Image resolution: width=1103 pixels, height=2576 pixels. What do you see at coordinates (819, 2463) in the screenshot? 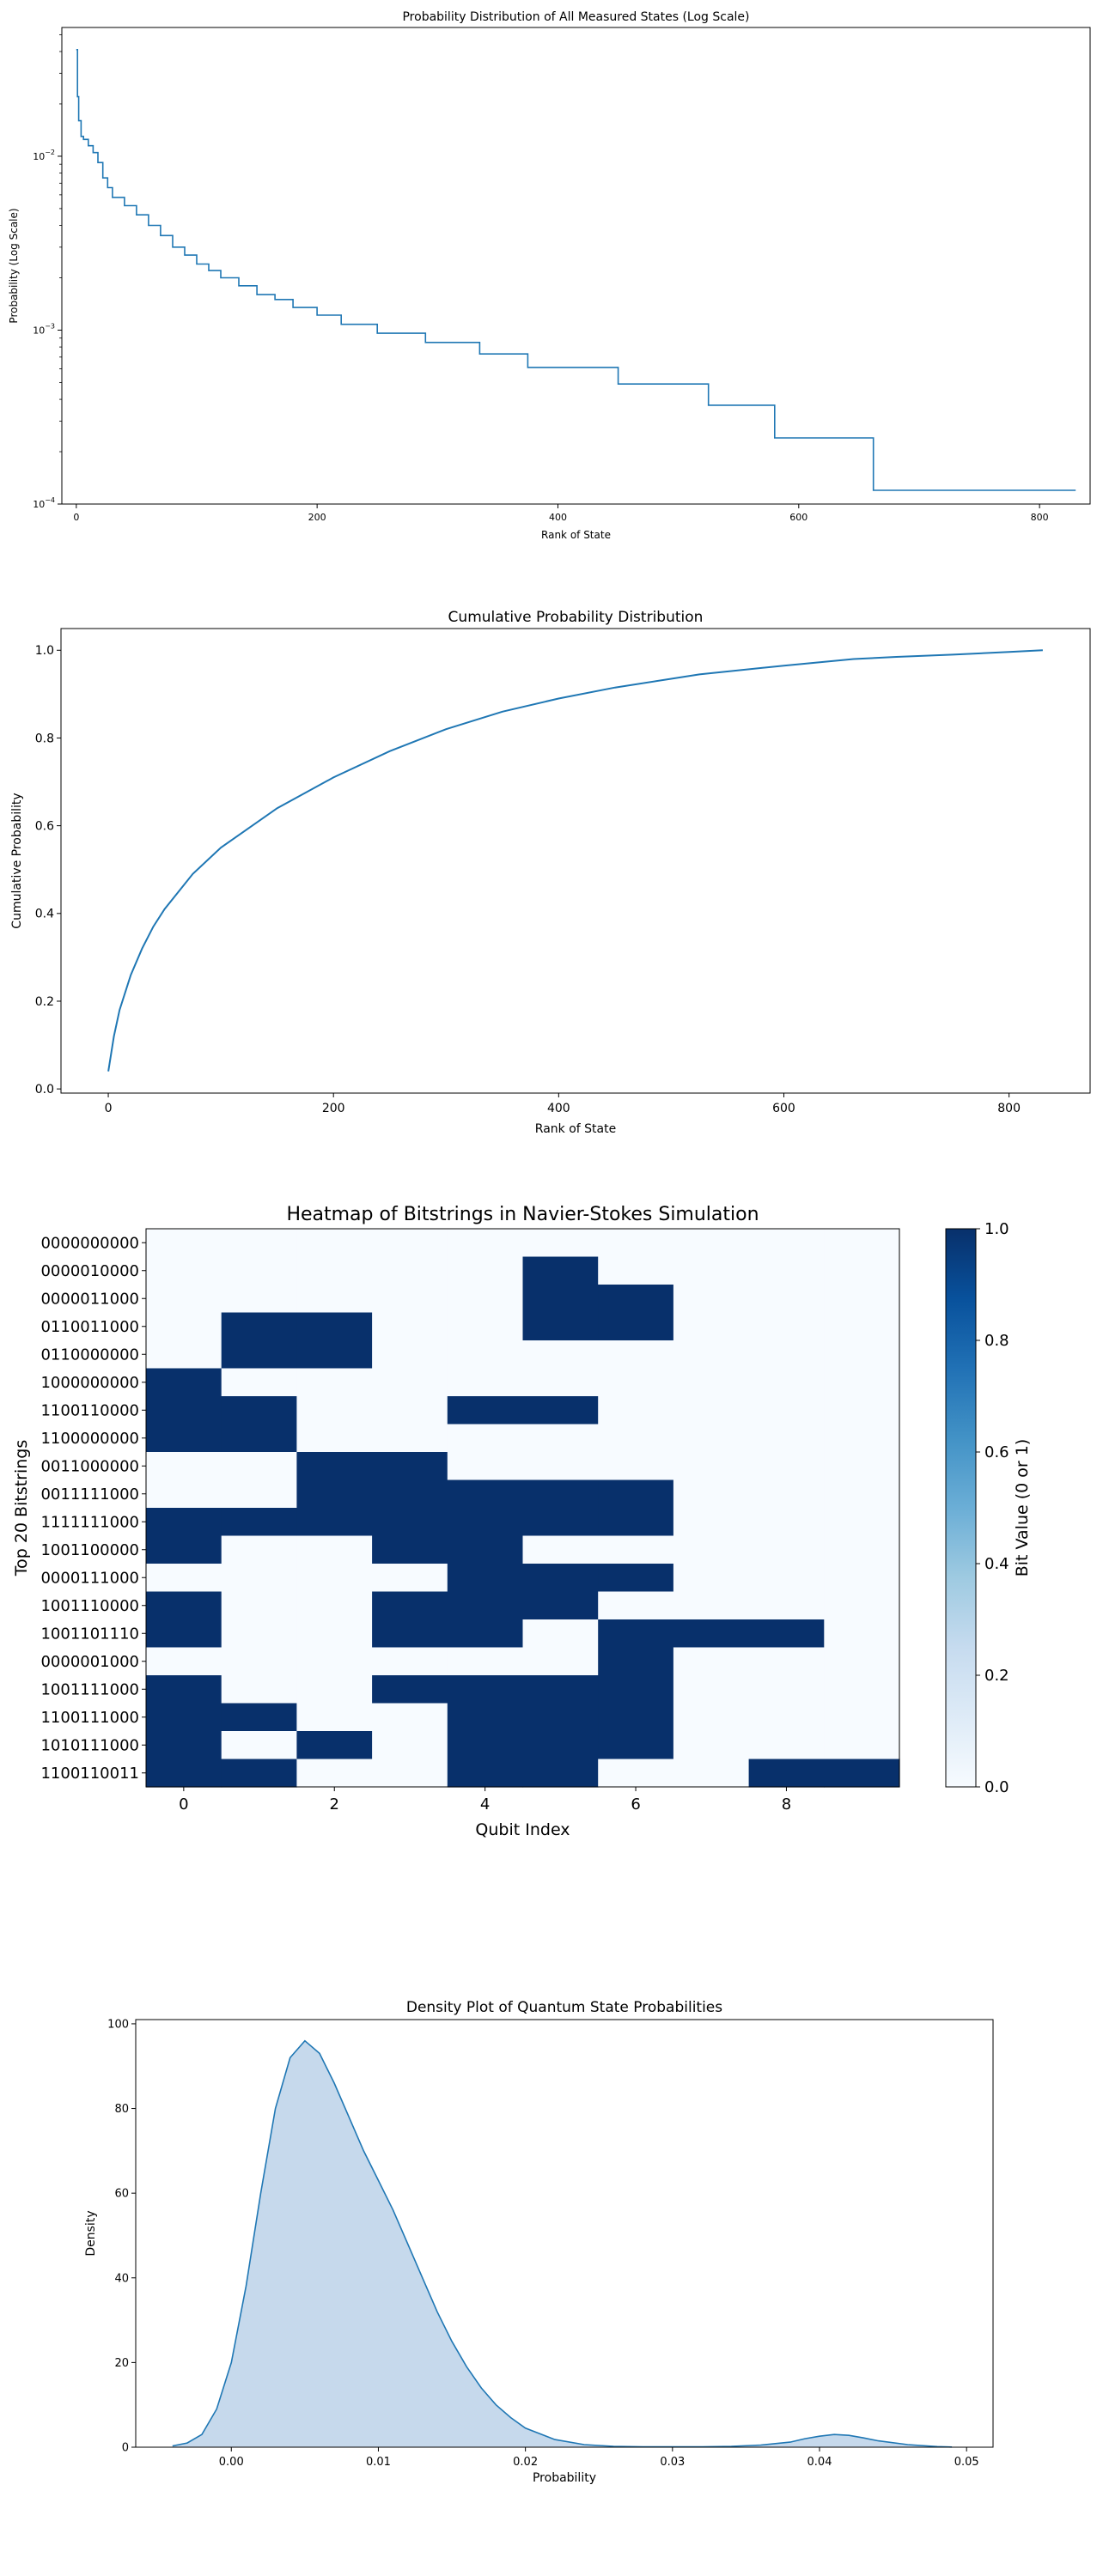
I see `x-tick-label: 0.04` at bounding box center [819, 2463].